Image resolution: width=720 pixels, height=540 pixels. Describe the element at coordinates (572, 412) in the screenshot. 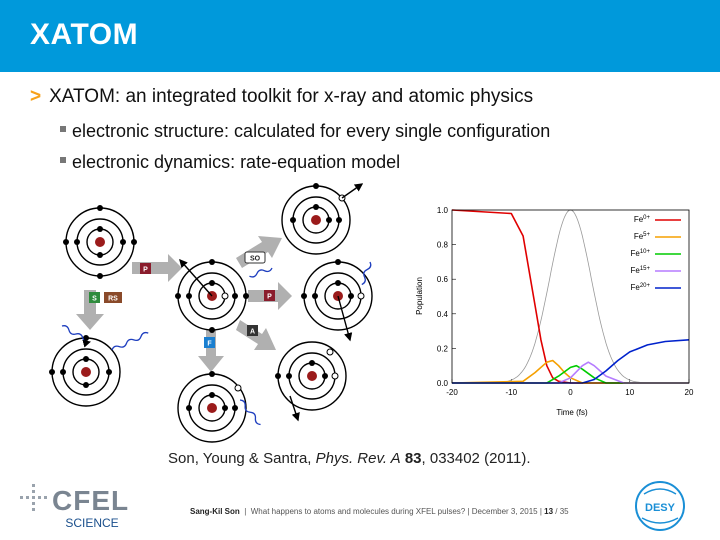

I see `x-axis-label: Time (fs)` at that location.